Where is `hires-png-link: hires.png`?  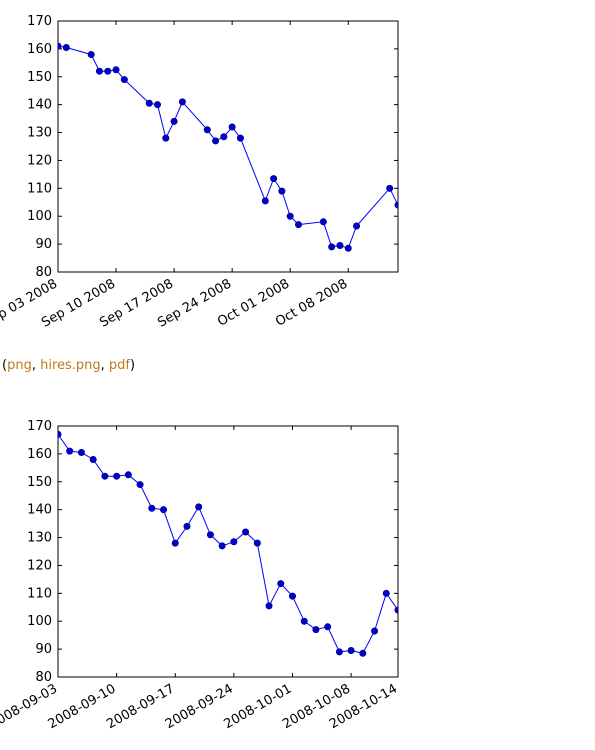
hires-png-link: hires.png is located at coordinates (70, 365).